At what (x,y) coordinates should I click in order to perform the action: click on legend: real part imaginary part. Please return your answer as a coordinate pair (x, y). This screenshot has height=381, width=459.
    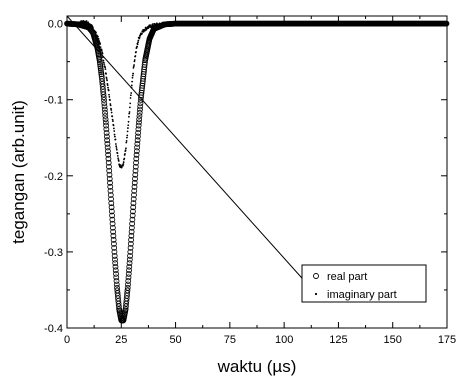
    Looking at the image, I should click on (364, 283).